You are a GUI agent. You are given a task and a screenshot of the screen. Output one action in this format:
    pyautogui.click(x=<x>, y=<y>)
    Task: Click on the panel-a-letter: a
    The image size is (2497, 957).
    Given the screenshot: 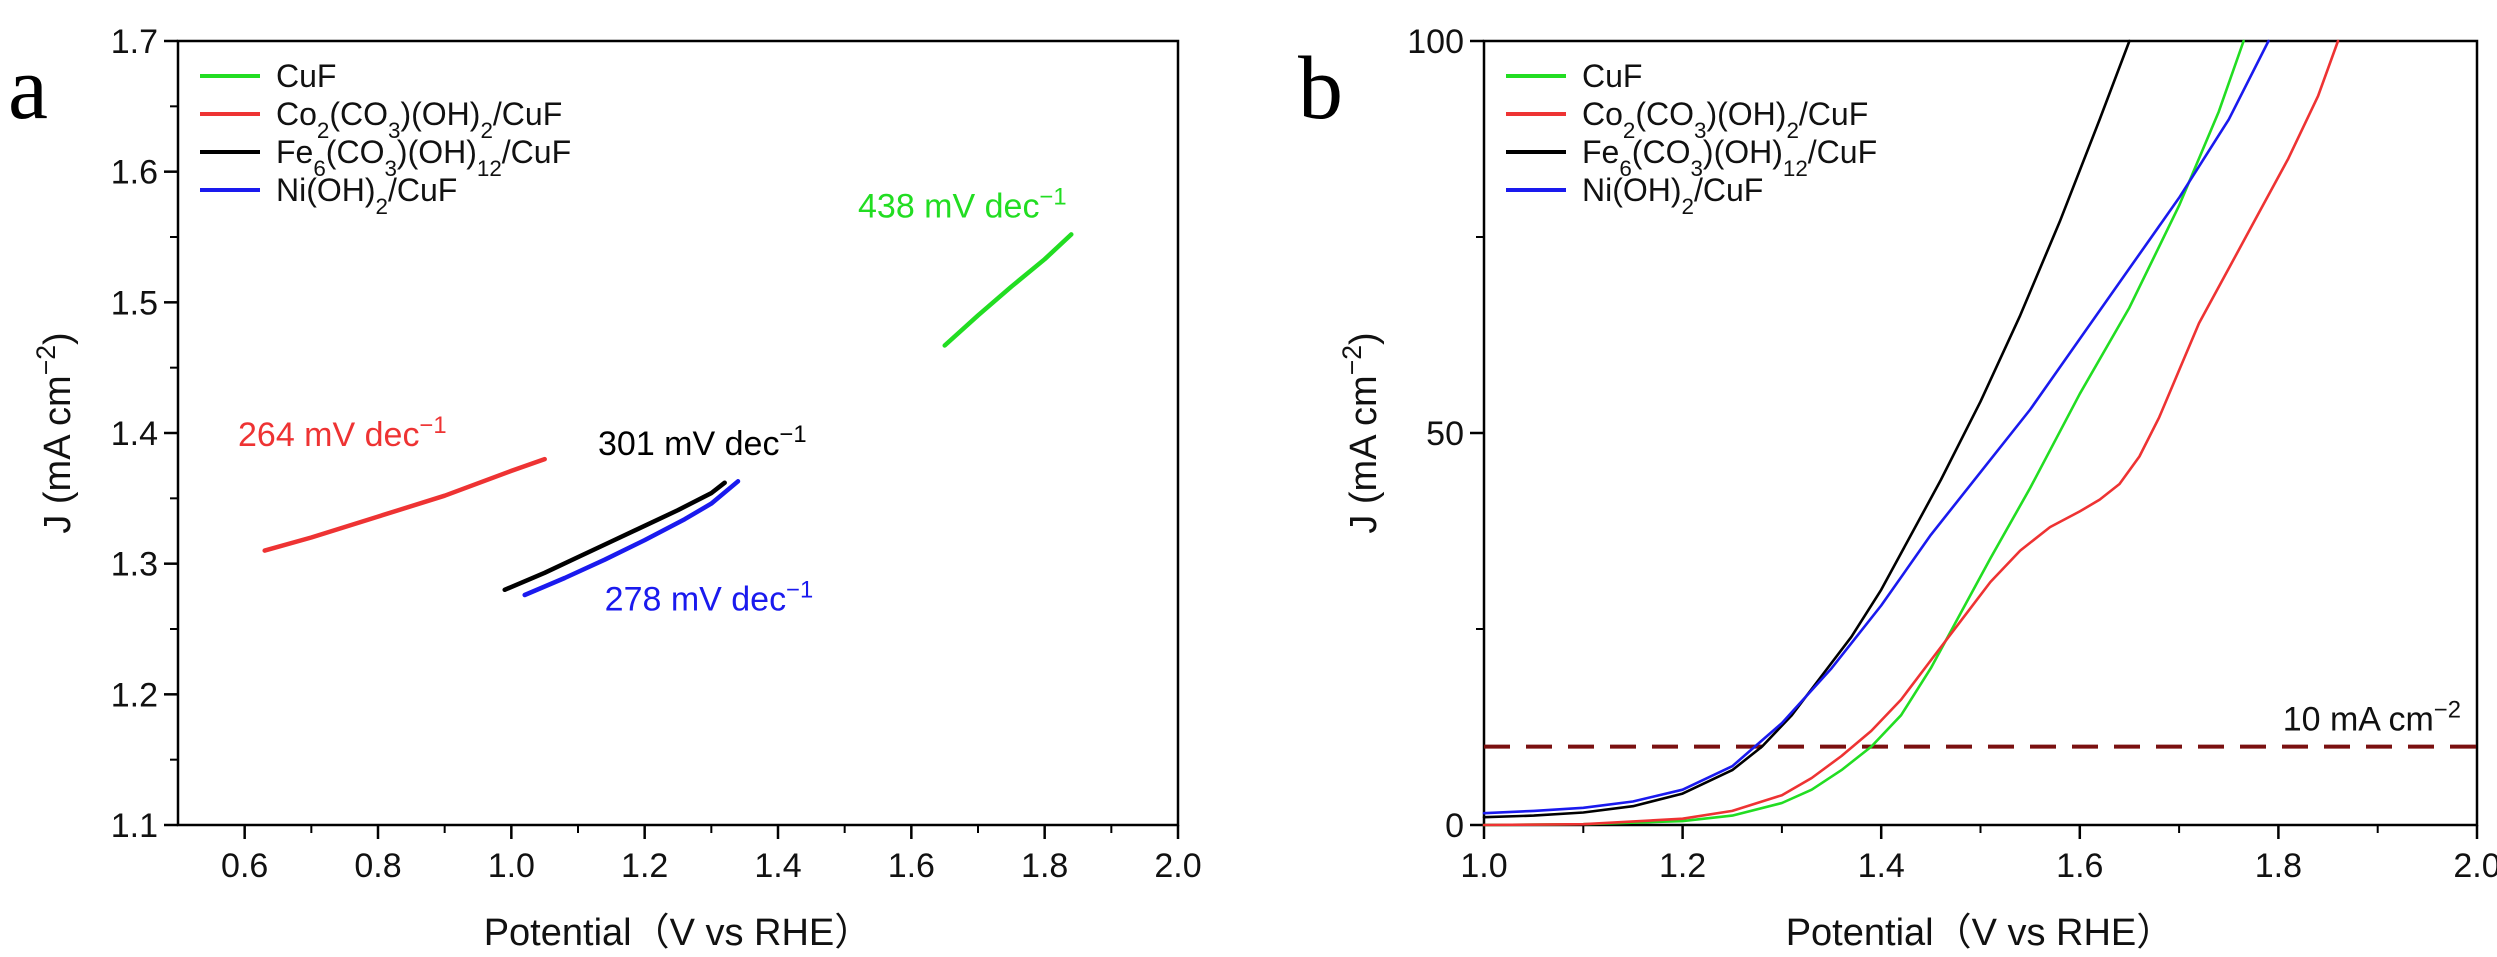 What is the action you would take?
    pyautogui.click(x=28, y=88)
    